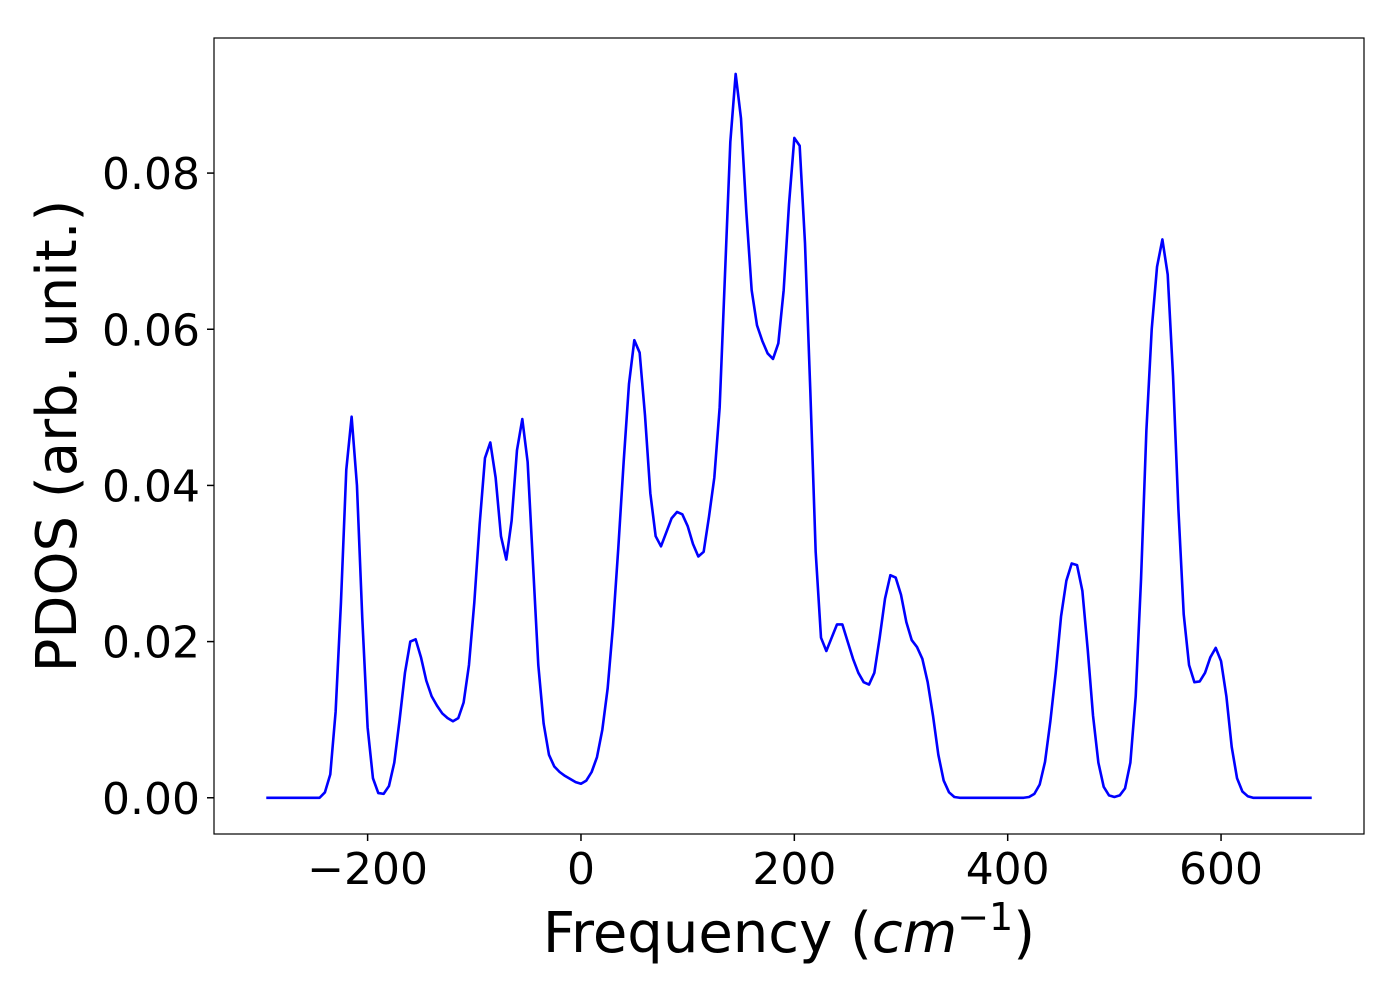 The image size is (1400, 1000). What do you see at coordinates (151, 174) in the screenshot?
I see `y-tick-label: 0.08` at bounding box center [151, 174].